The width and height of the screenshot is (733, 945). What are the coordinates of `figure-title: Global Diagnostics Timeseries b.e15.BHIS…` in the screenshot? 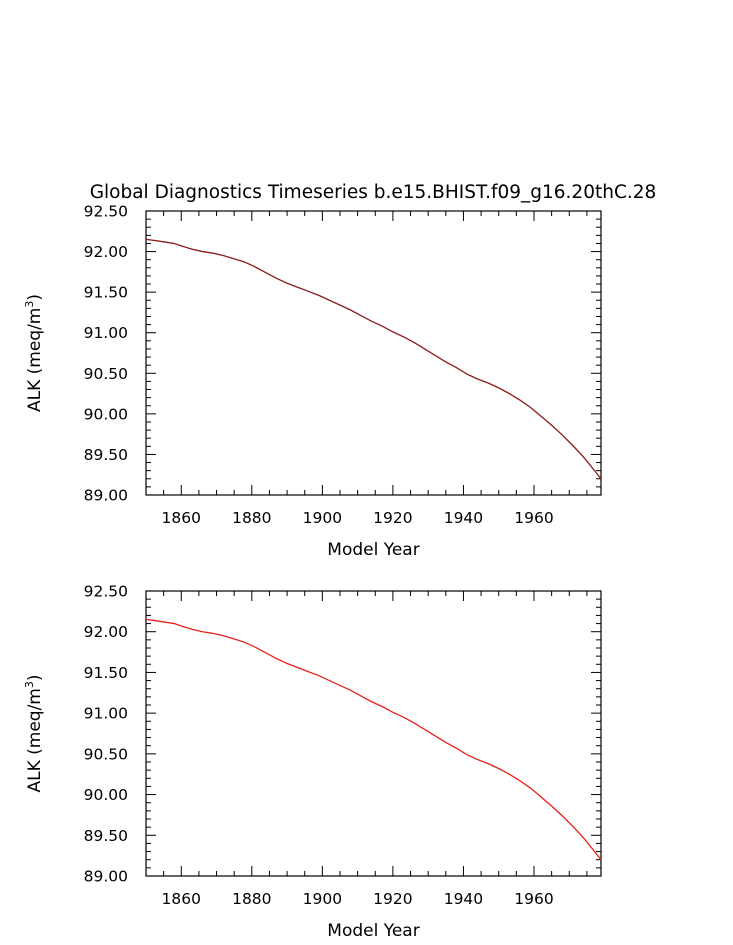 It's located at (373, 192).